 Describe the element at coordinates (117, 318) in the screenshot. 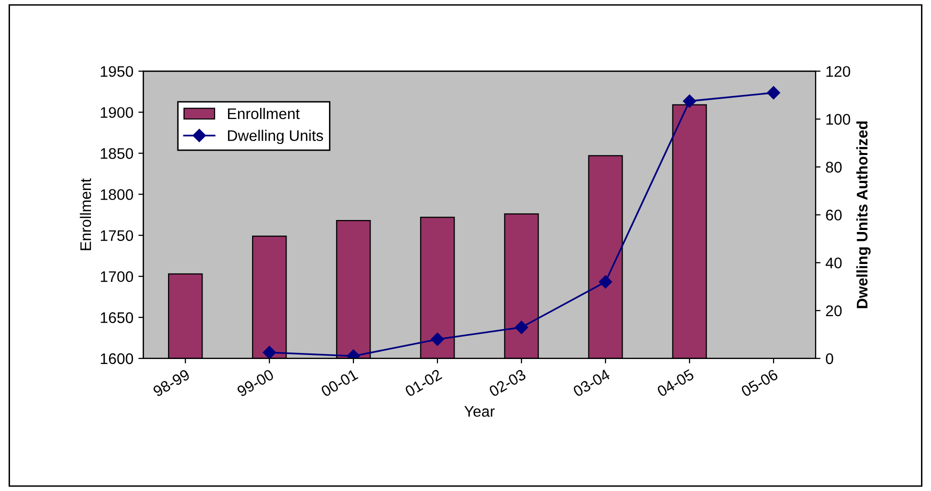

I see `y-tick-label: 1650` at that location.